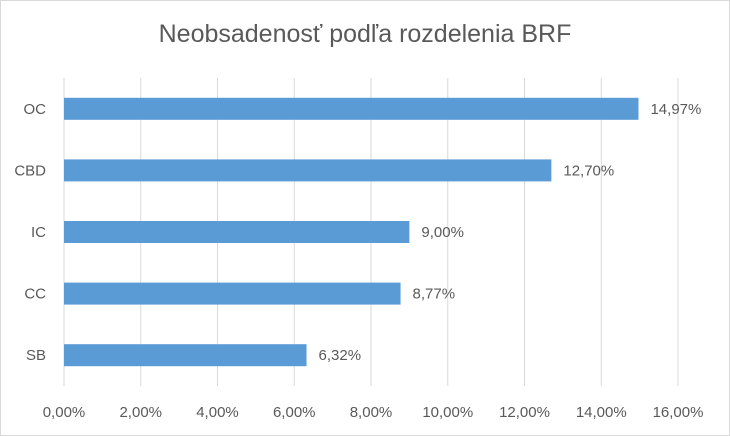  Describe the element at coordinates (35, 294) in the screenshot. I see `category-label: CC` at that location.